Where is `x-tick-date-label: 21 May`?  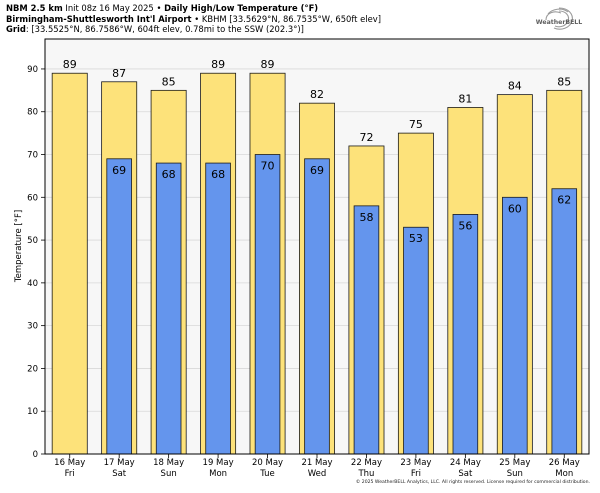 x-tick-date-label: 21 May is located at coordinates (316, 463).